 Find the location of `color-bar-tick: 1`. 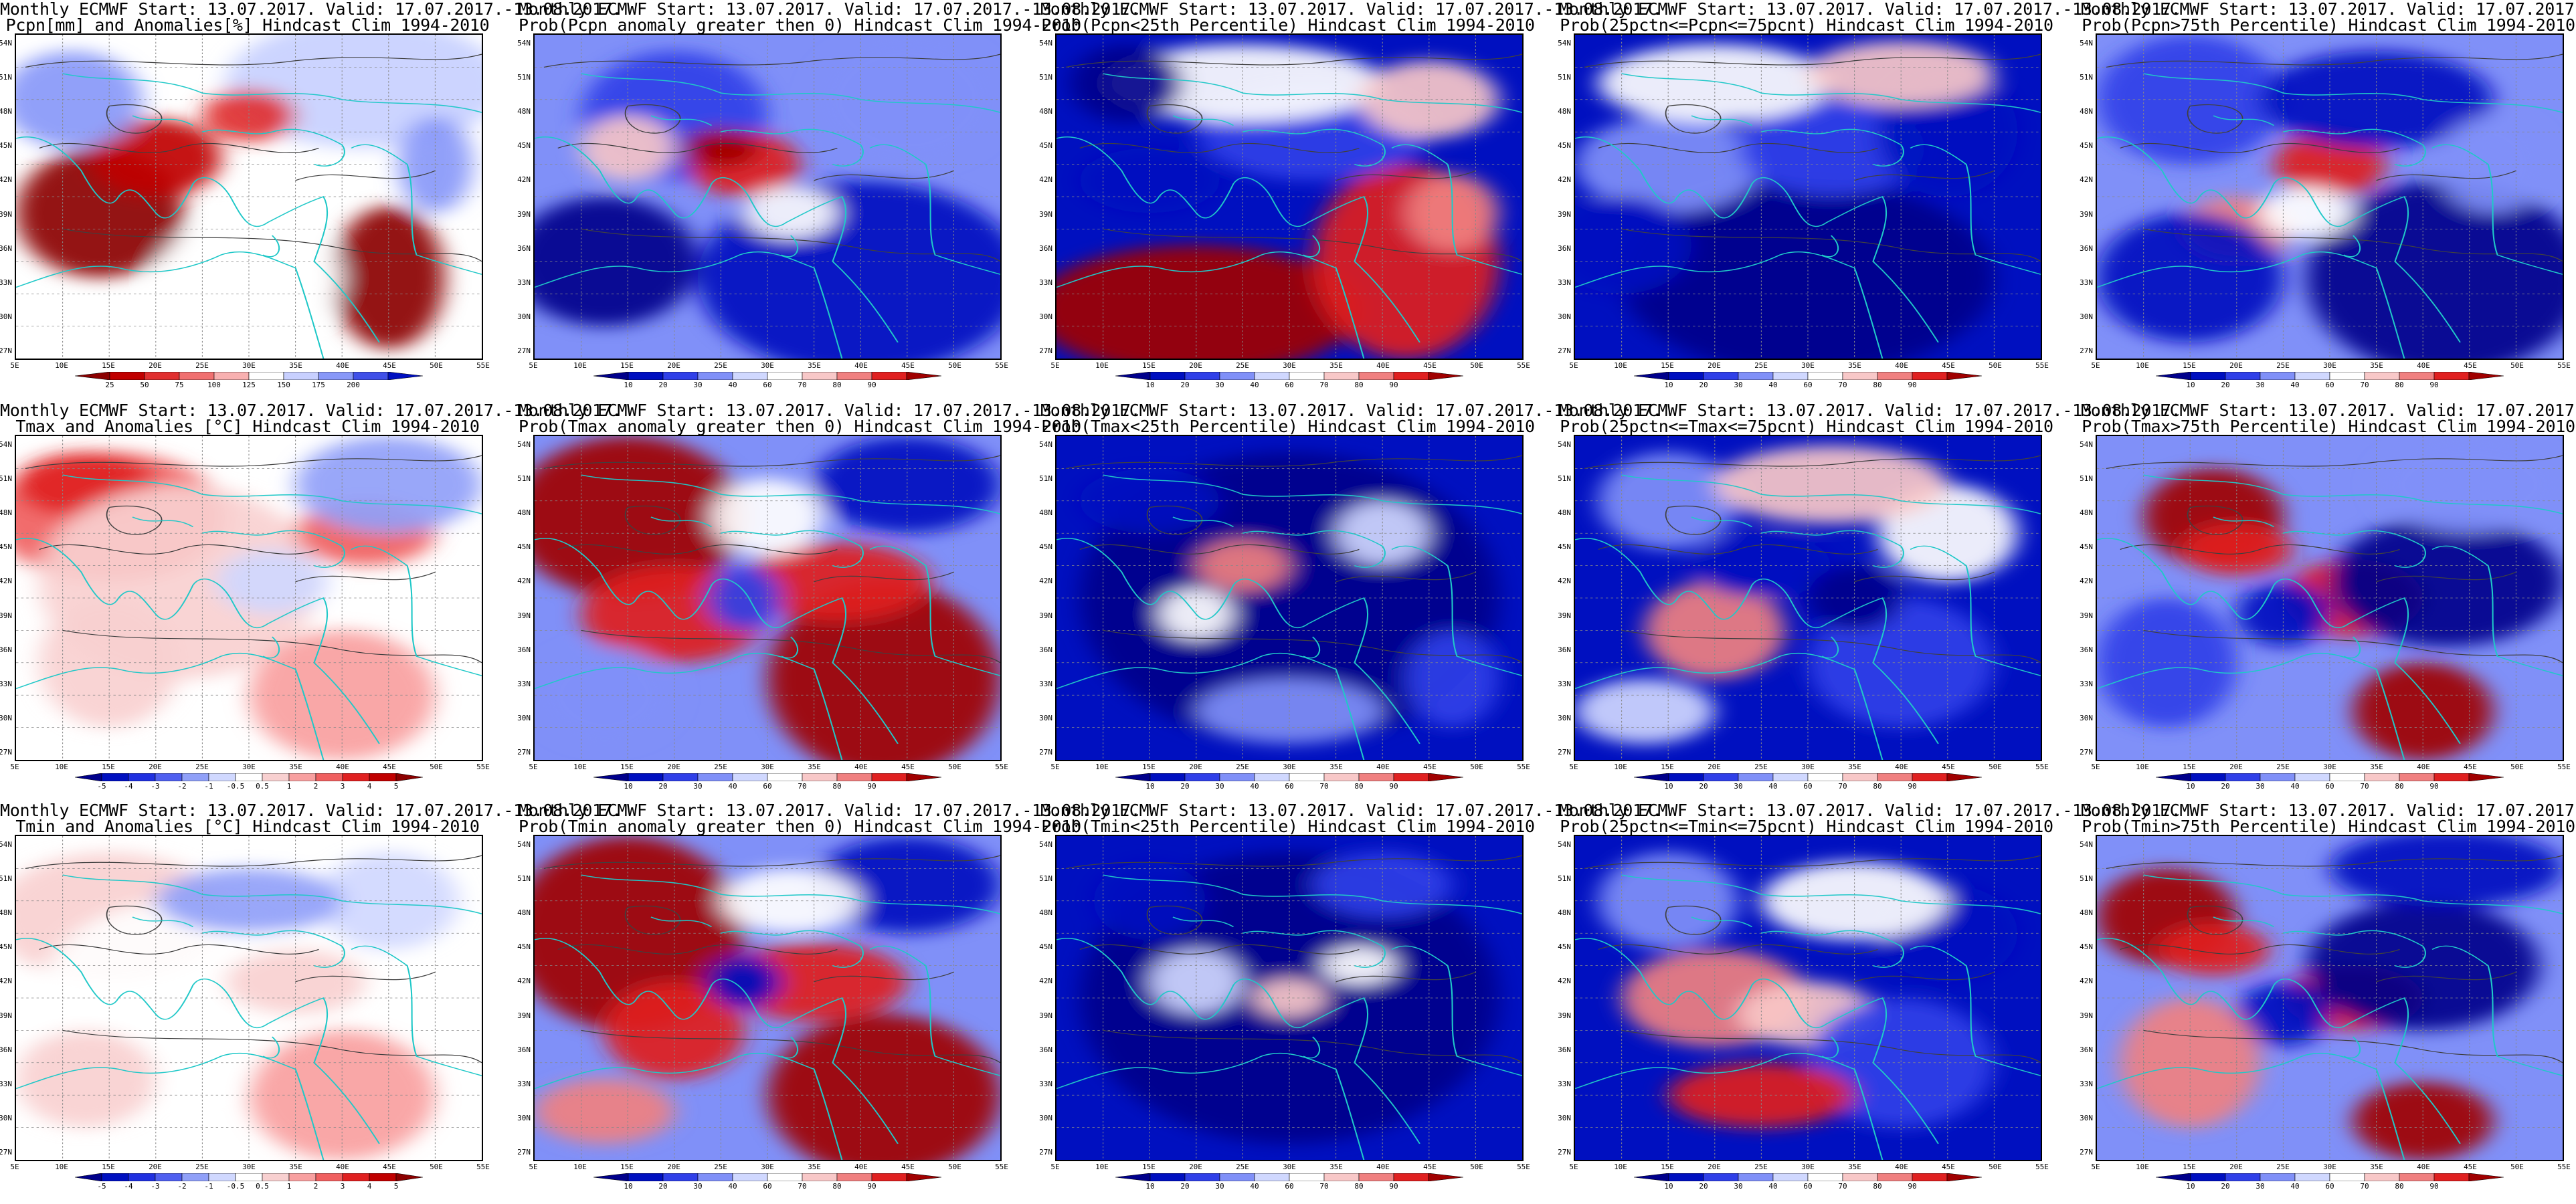

color-bar-tick: 1 is located at coordinates (289, 786).